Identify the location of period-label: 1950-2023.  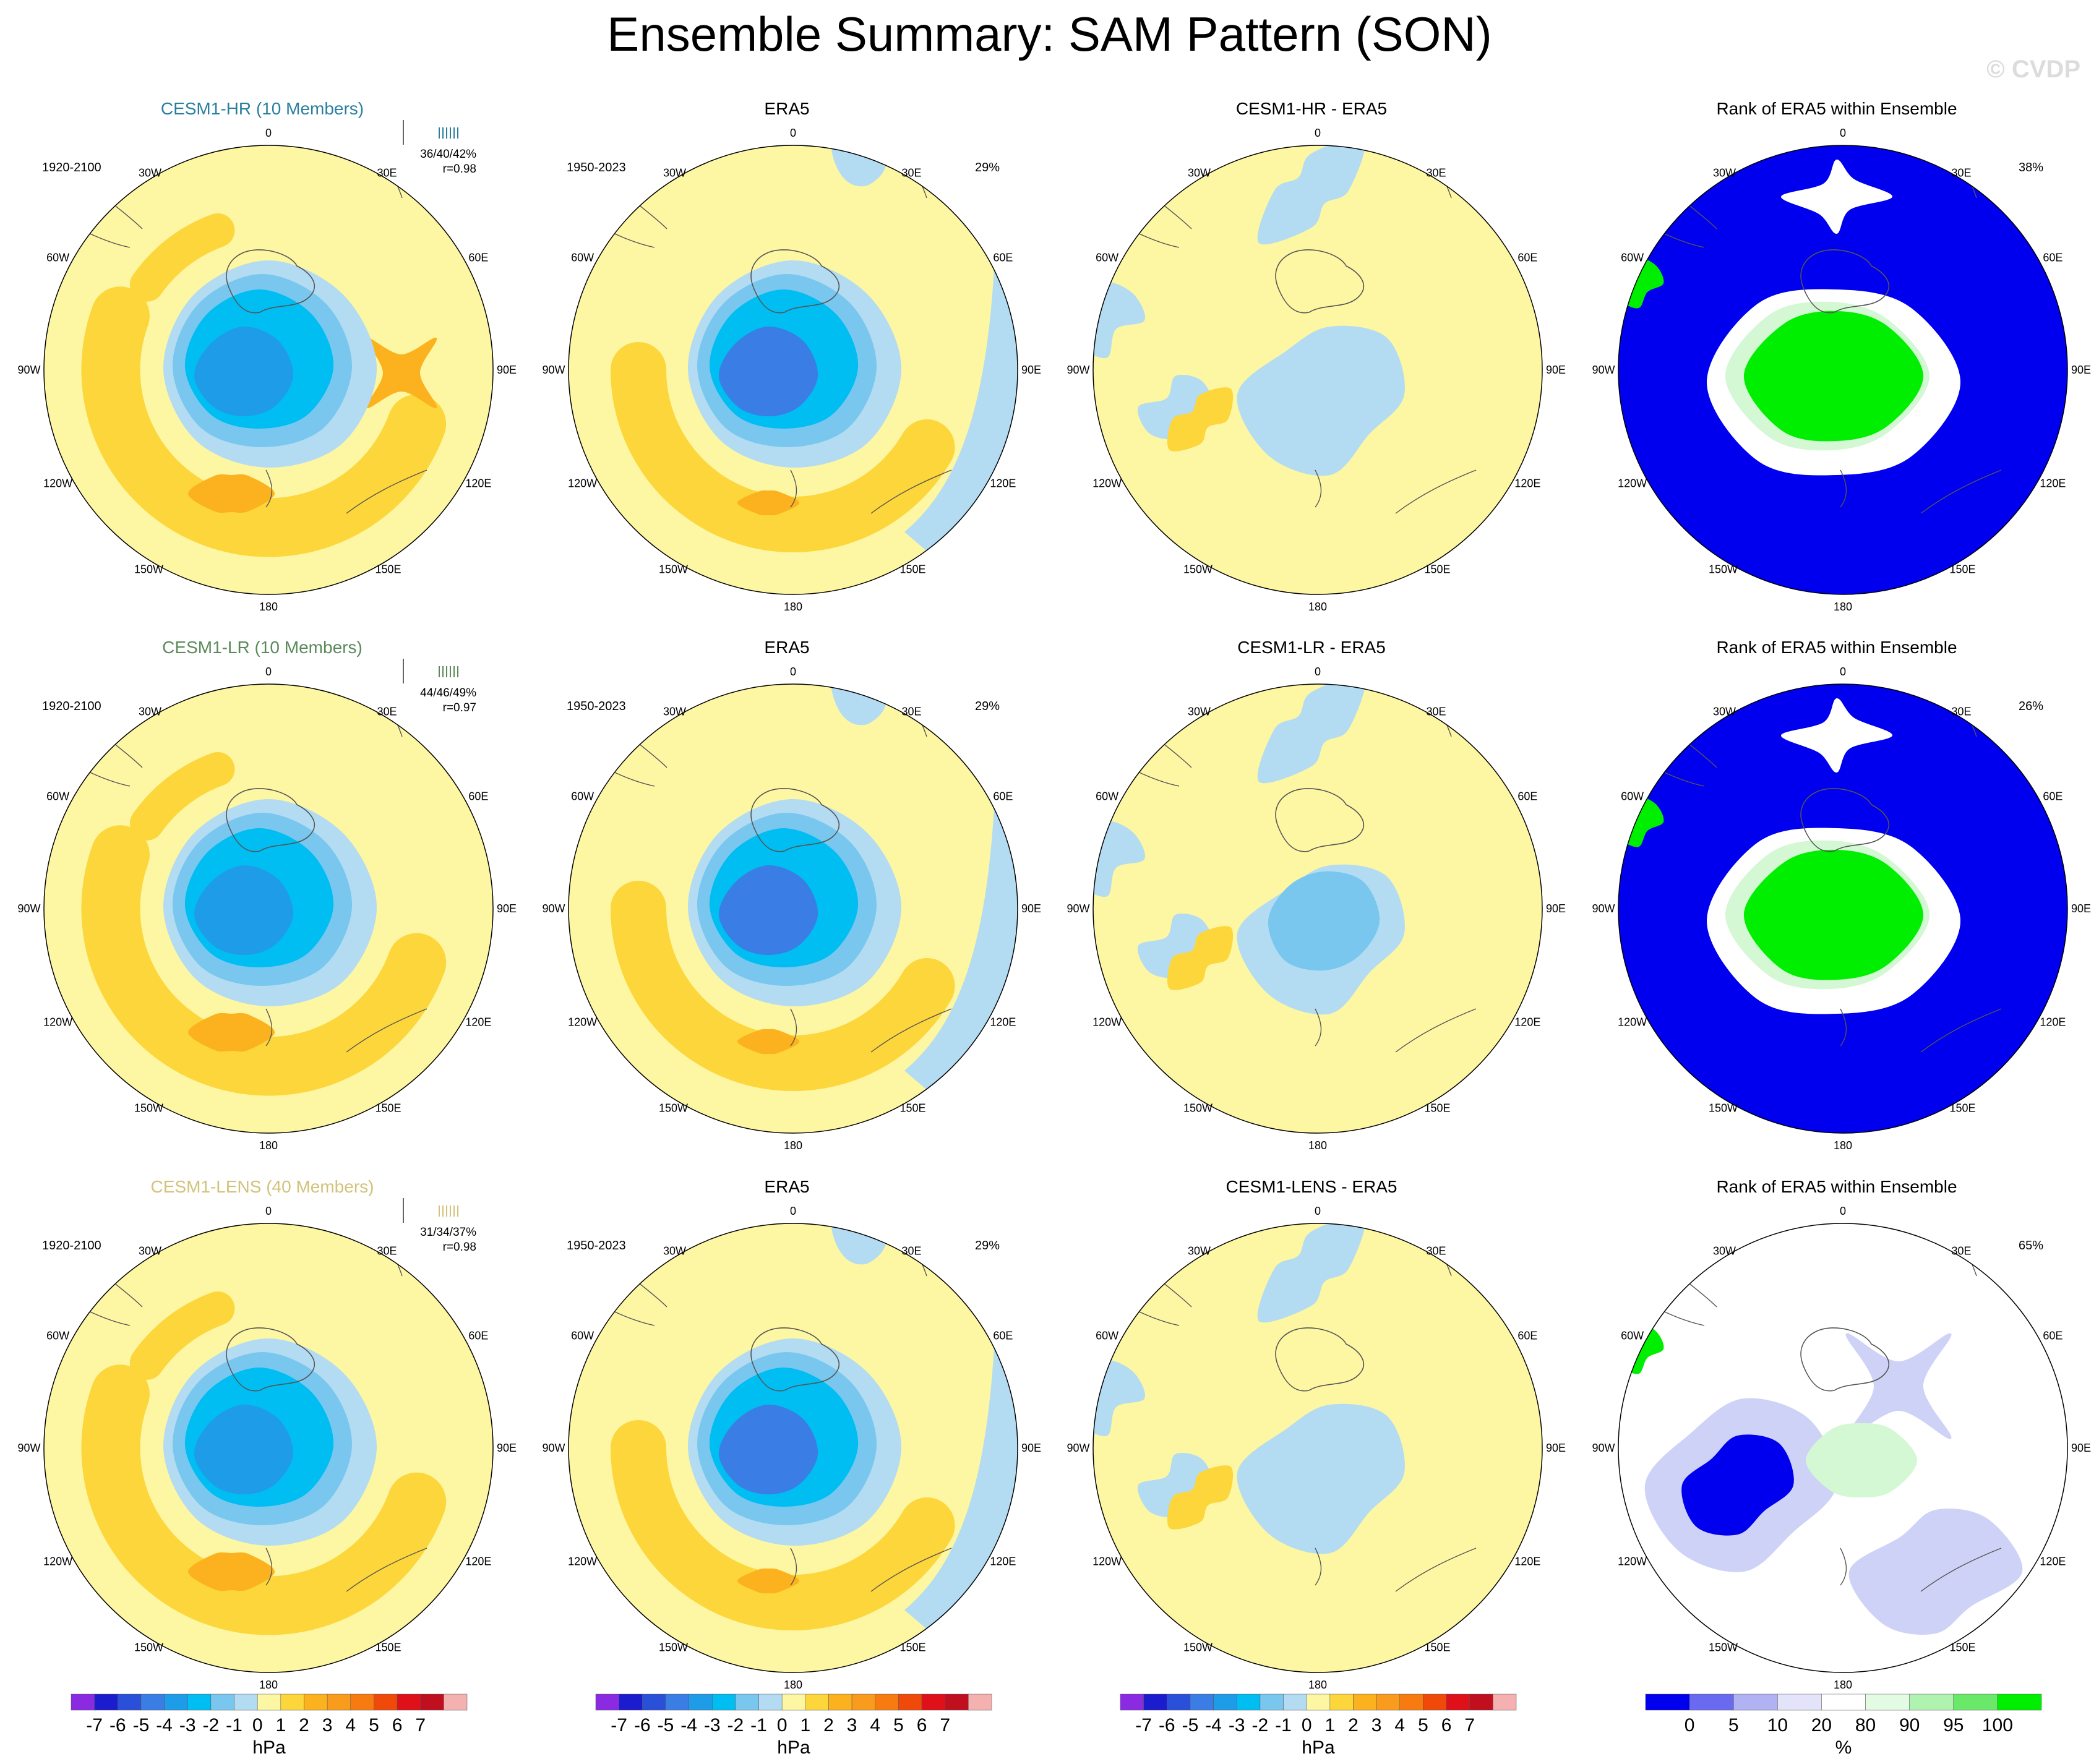
(597, 1246).